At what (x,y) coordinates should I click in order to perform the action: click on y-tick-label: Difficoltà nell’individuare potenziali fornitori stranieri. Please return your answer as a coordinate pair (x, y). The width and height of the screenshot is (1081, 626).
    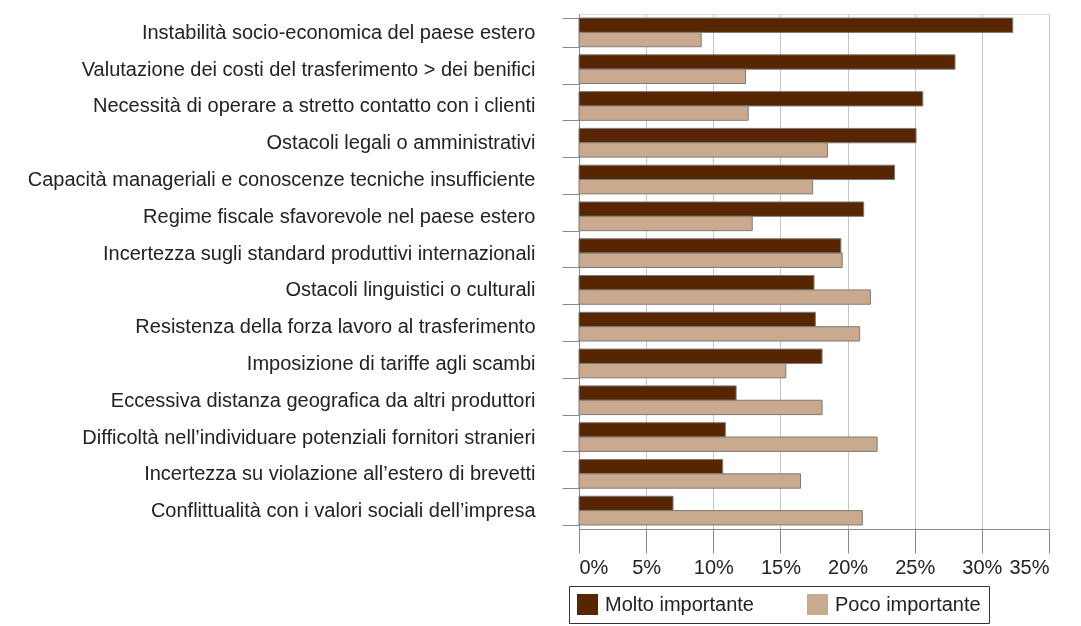
    Looking at the image, I should click on (309, 436).